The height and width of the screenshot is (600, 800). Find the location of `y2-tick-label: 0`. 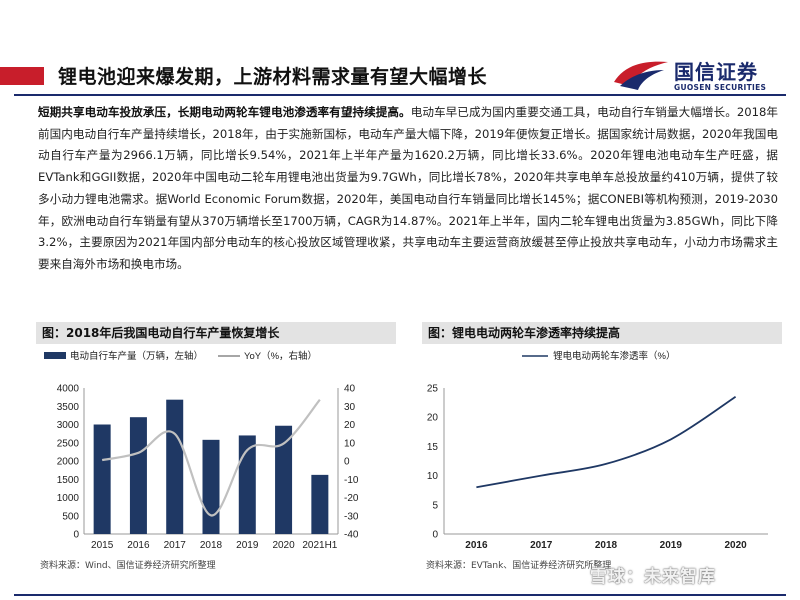

y2-tick-label: 0 is located at coordinates (347, 462).